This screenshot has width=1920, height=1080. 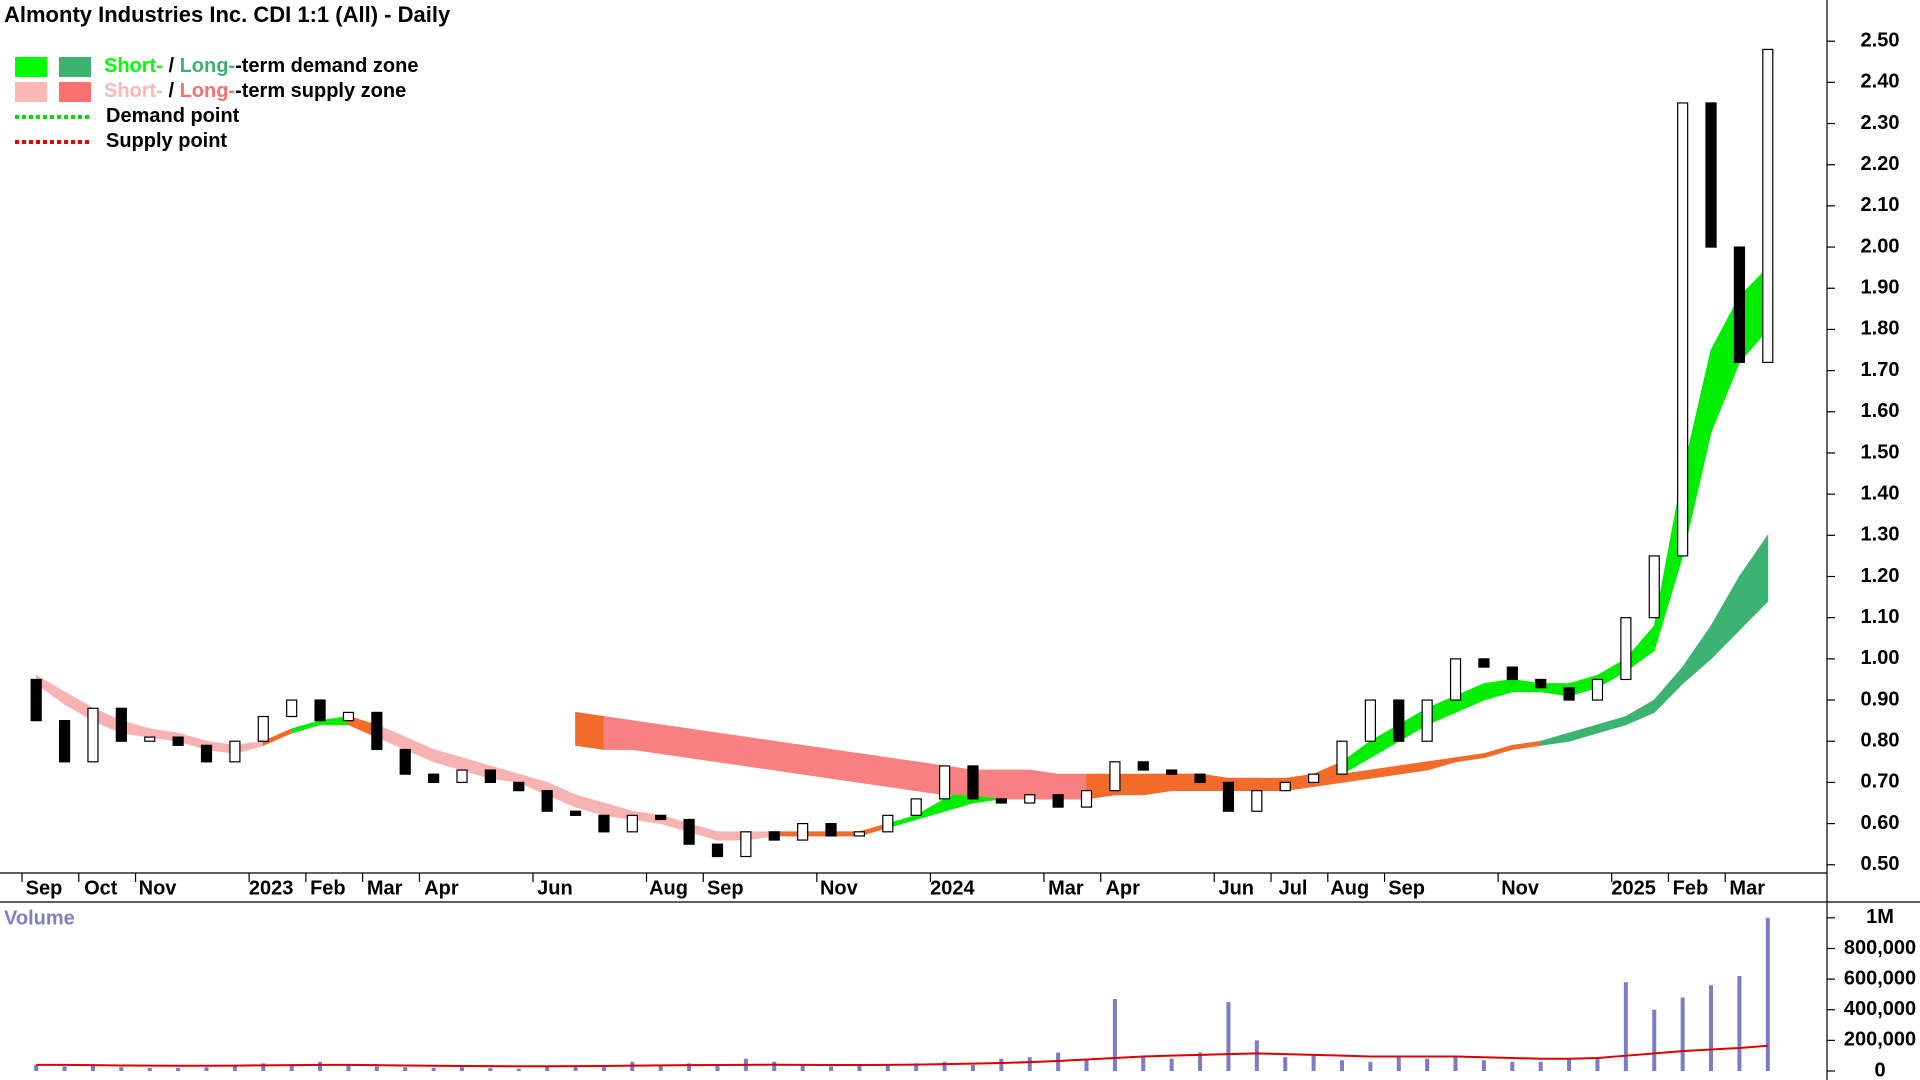 I want to click on x-tick-label: 2023, so click(x=271, y=888).